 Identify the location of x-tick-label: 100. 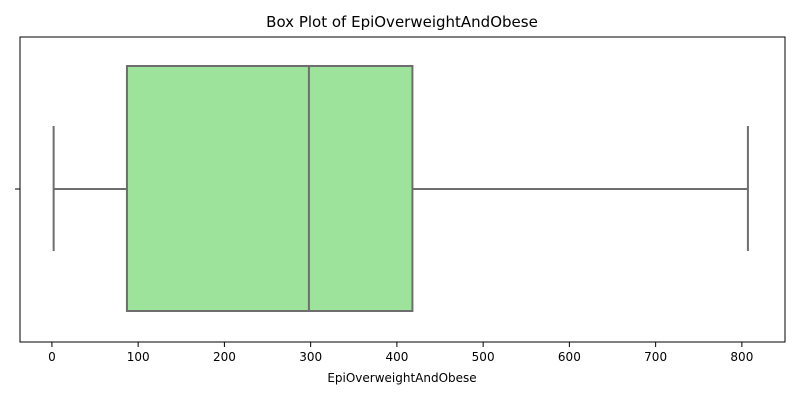
(138, 357).